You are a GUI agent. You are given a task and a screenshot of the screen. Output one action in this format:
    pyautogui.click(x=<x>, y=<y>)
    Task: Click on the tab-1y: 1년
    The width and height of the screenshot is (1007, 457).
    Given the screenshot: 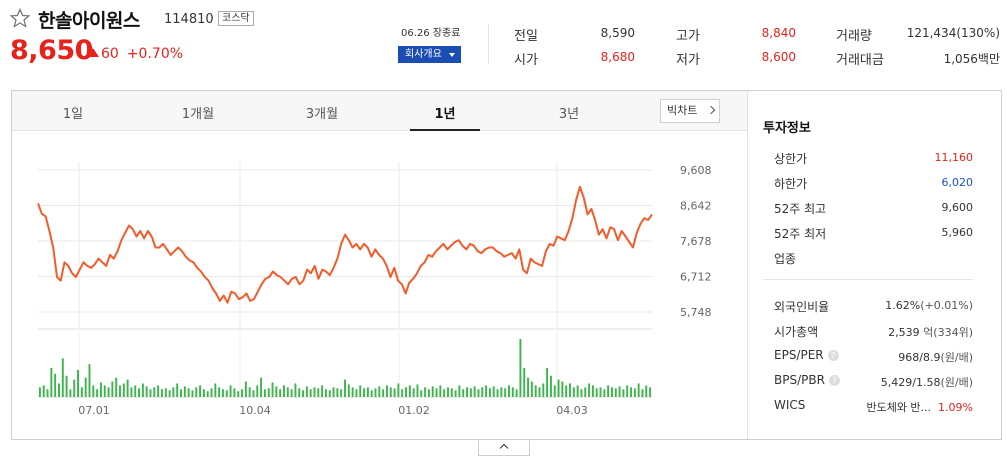 What is the action you would take?
    pyautogui.click(x=445, y=114)
    